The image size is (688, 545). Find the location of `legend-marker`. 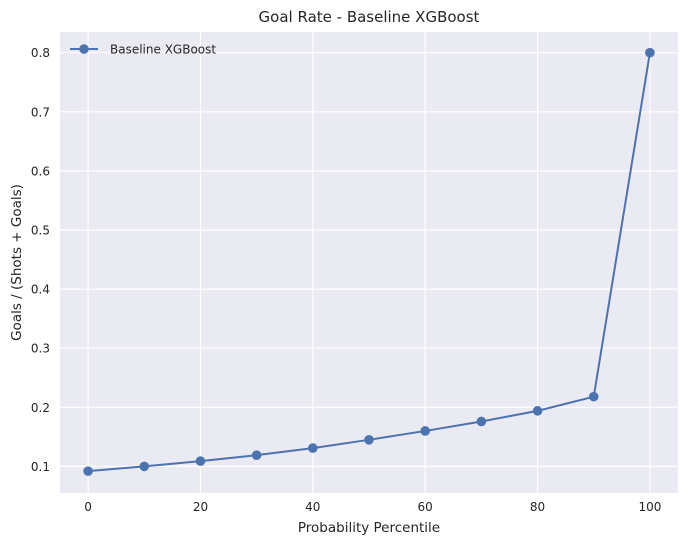

legend-marker is located at coordinates (84, 49).